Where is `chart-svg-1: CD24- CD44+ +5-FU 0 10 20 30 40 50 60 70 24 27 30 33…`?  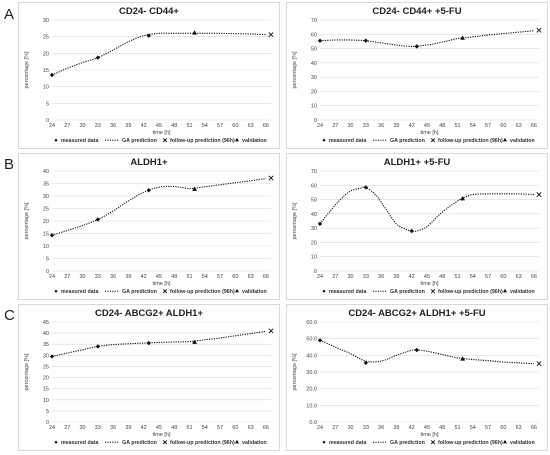 chart-svg-1: CD24- CD44+ +5-FU 0 10 20 30 40 50 60 70 24 27 30 33… is located at coordinates (417, 75).